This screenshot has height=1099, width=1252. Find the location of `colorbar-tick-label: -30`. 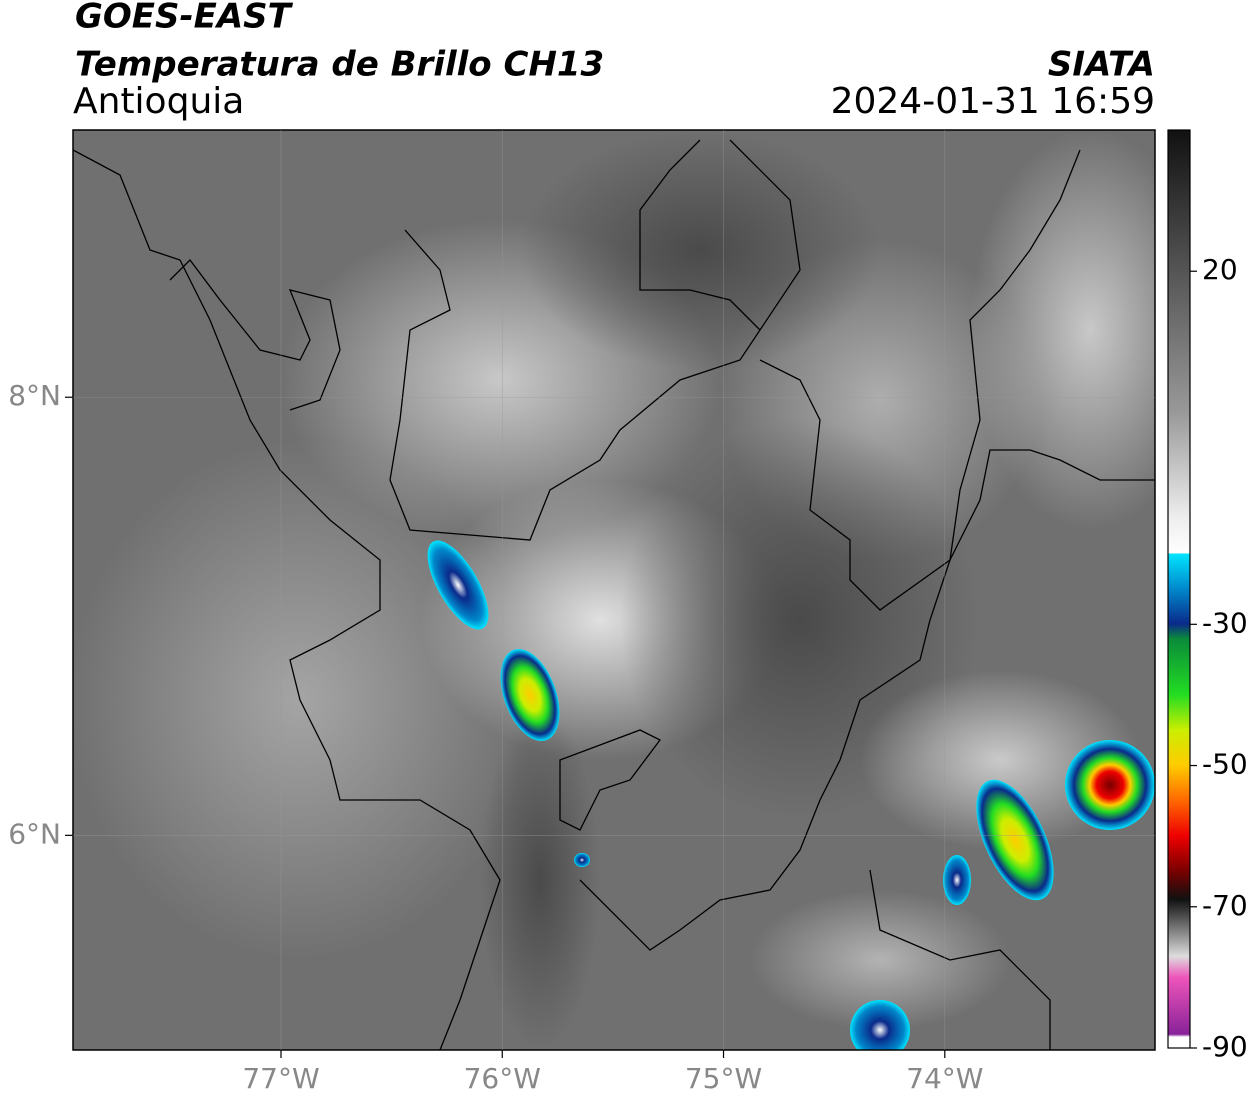

colorbar-tick-label: -30 is located at coordinates (1225, 622).